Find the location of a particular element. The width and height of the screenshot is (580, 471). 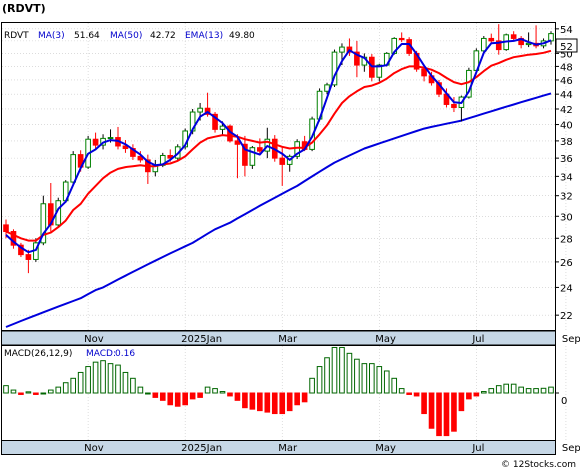

legend-ema13-label: EMA(13) is located at coordinates (204, 36).